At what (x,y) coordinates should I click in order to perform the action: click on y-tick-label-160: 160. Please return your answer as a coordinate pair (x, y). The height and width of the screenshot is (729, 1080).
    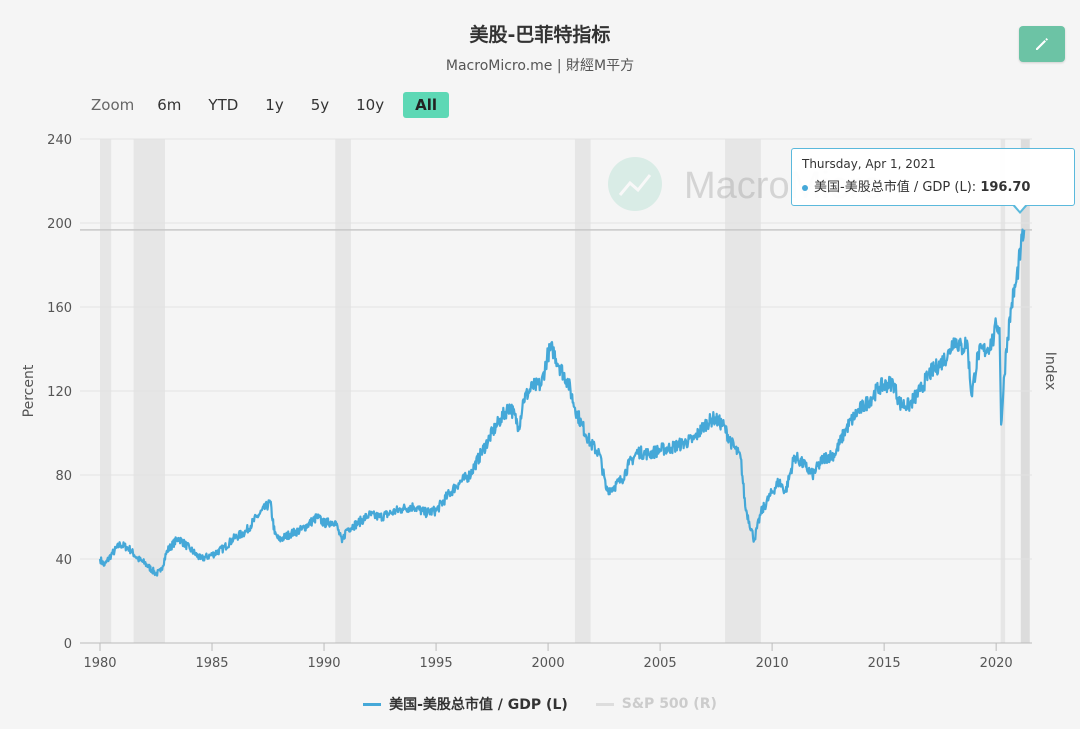
    Looking at the image, I should click on (59, 308).